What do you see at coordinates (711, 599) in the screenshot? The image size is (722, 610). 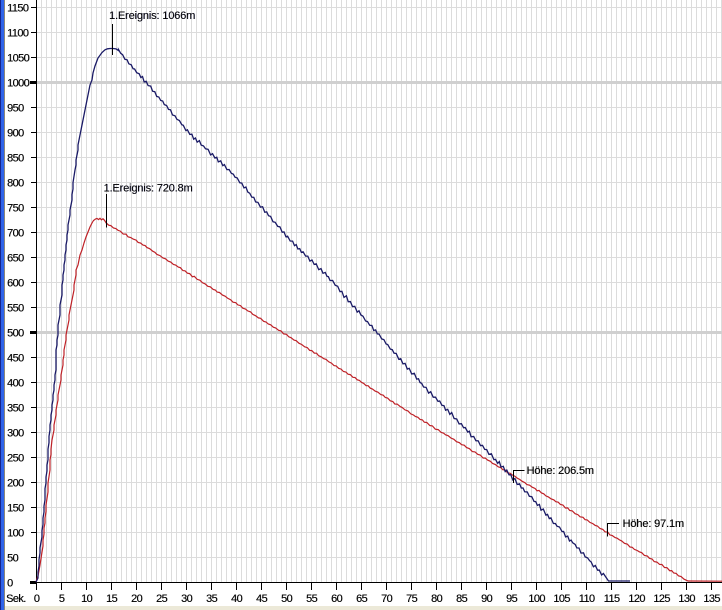 I see `svg-text: 135` at bounding box center [711, 599].